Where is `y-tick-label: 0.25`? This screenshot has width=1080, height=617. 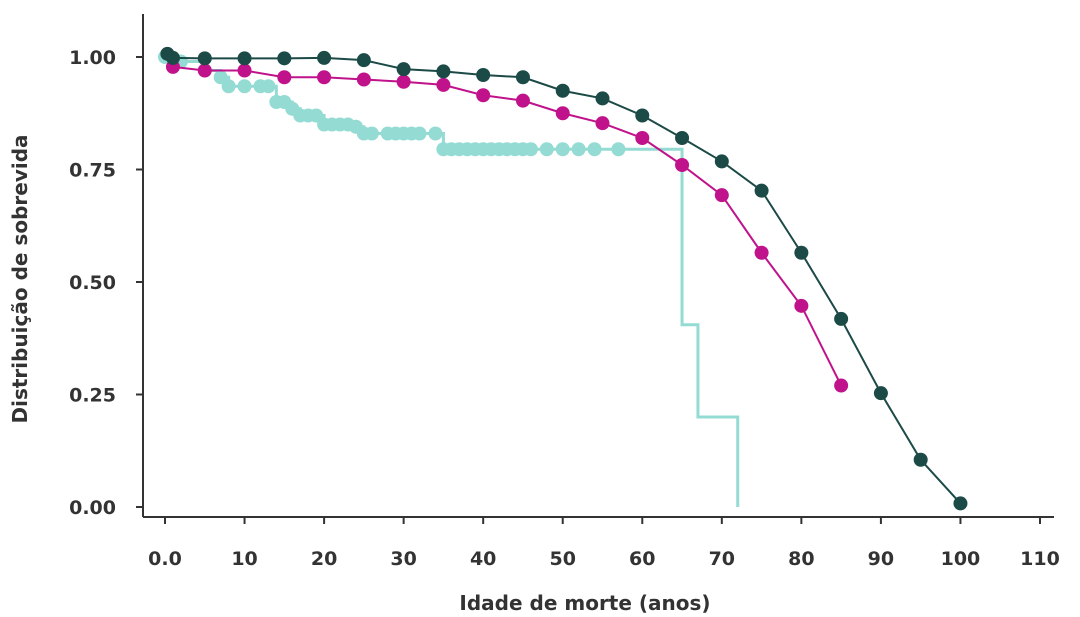 y-tick-label: 0.25 is located at coordinates (92, 396).